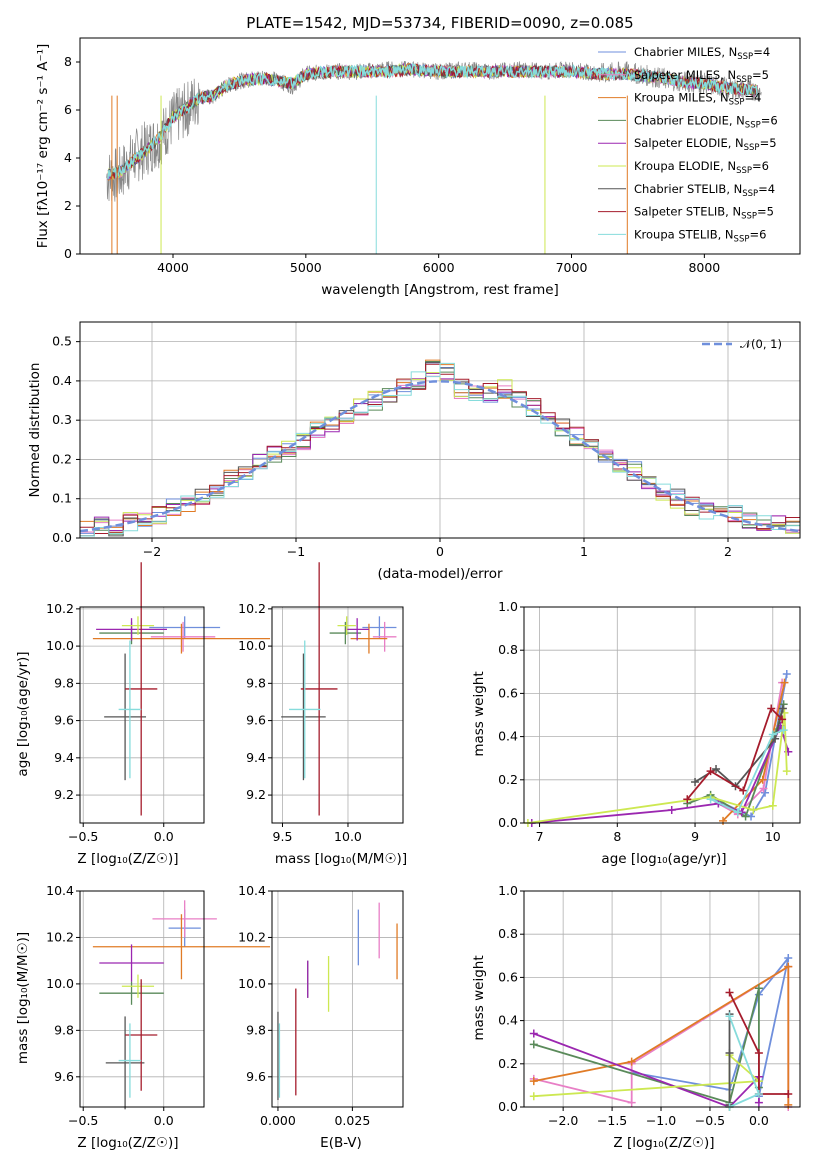 This screenshot has width=819, height=1170. What do you see at coordinates (142, 715) in the screenshot?
I see `age-z-frame` at bounding box center [142, 715].